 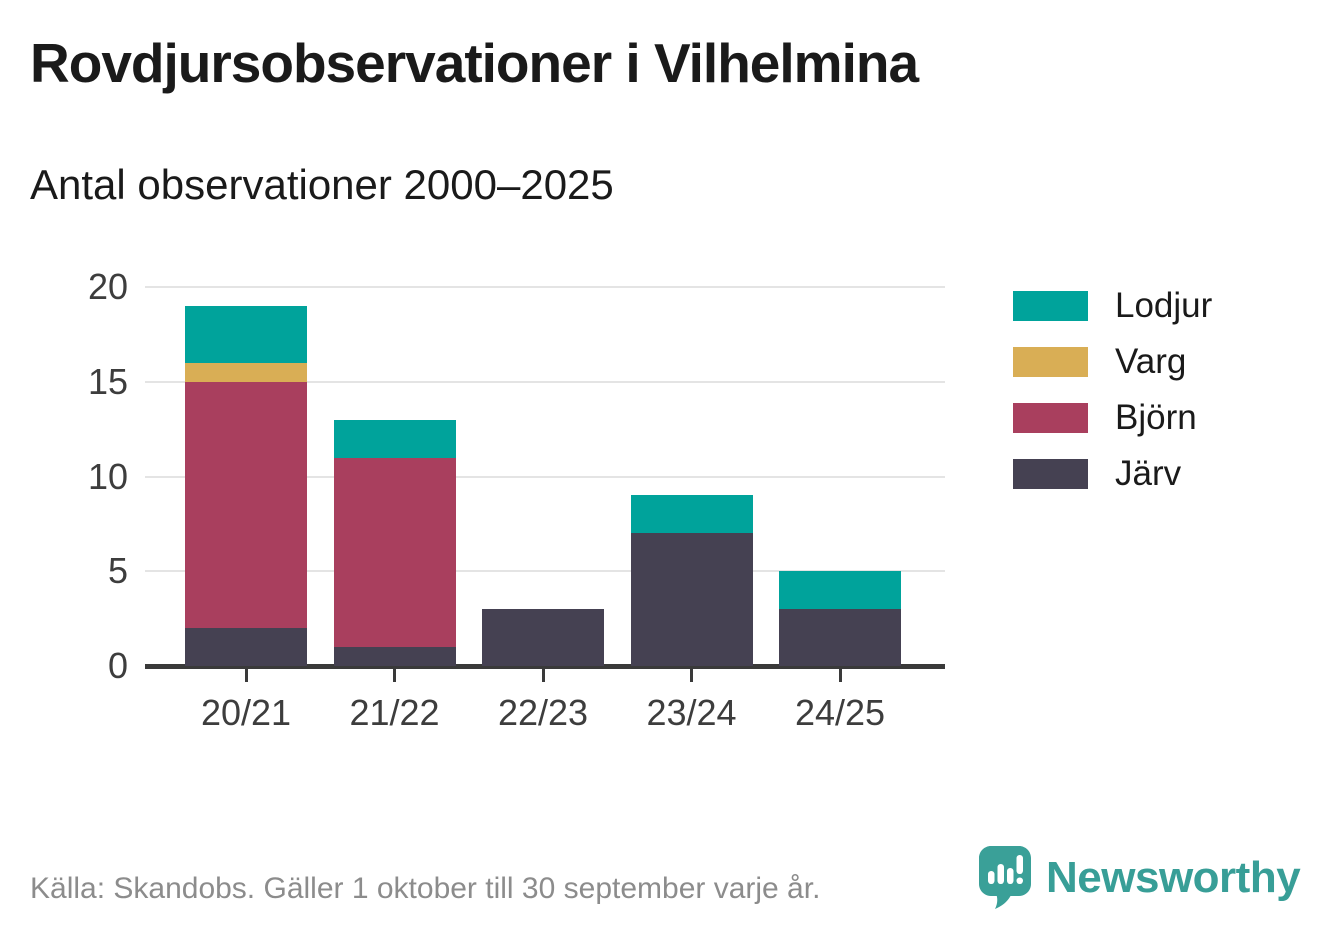 I want to click on newsworthy-logo: Newsworthy, so click(x=1139, y=878).